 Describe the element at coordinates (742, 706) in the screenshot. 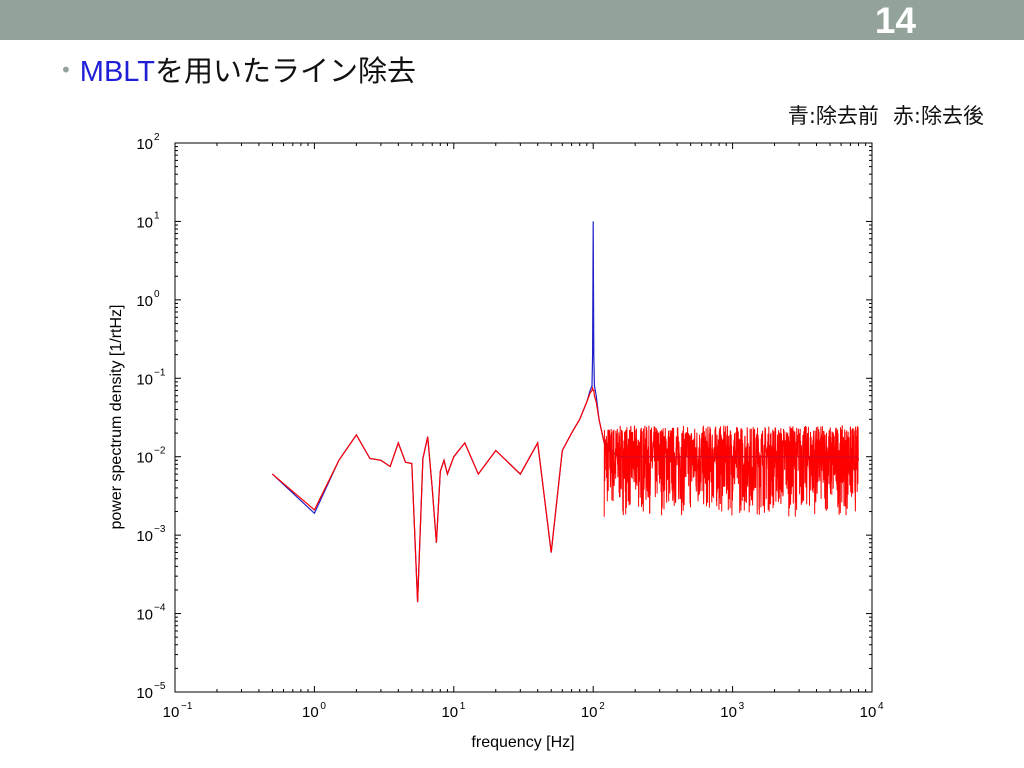

I see `svg-text: 3` at that location.